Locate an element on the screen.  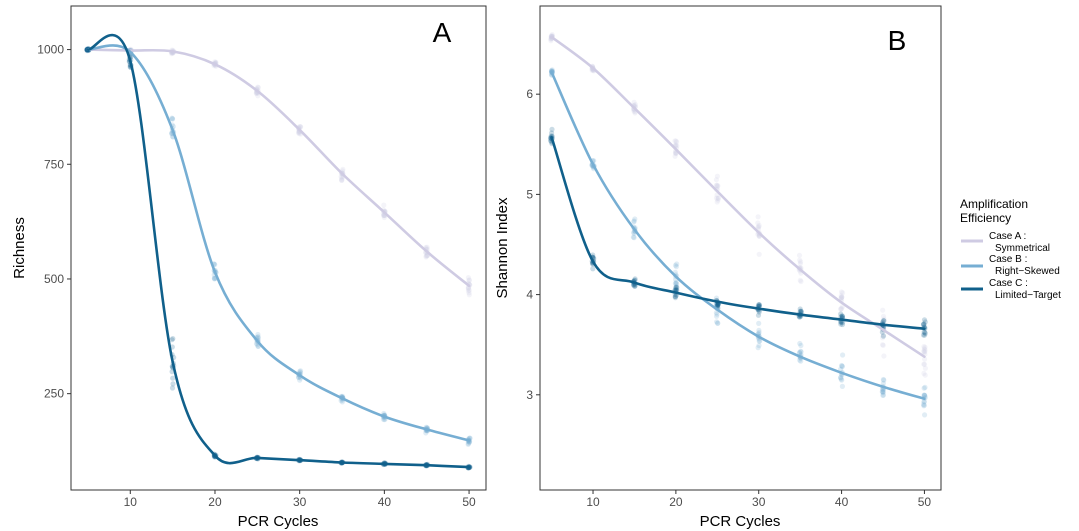
legend-item-case-a: Case A : Symmetrical is located at coordinates (1005, 242).